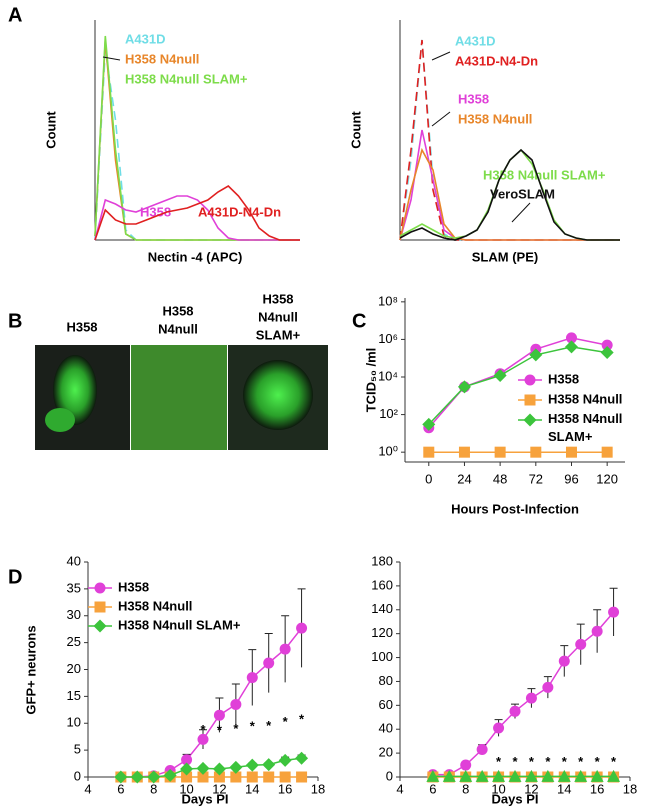  What do you see at coordinates (522, 193) in the screenshot?
I see `series-label: VeroSLAM` at bounding box center [522, 193].